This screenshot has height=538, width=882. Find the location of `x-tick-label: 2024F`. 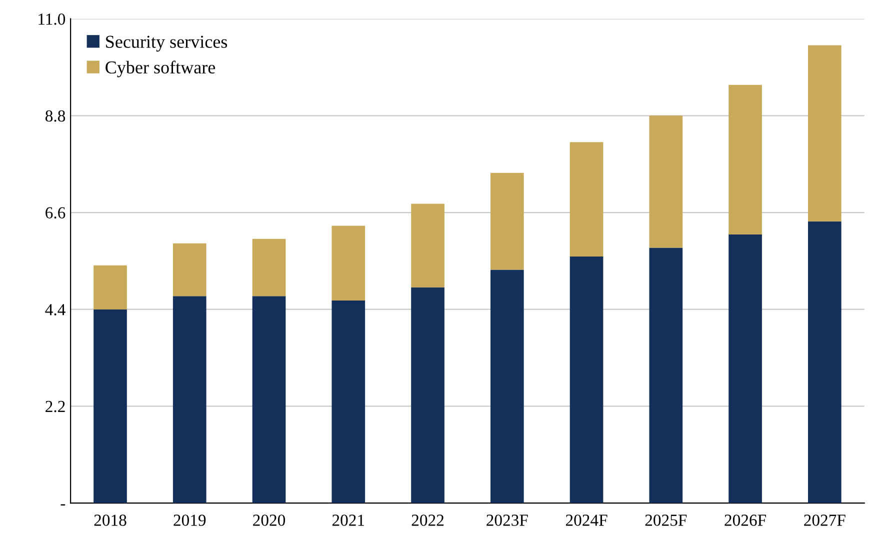

x-tick-label: 2024F is located at coordinates (587, 520).